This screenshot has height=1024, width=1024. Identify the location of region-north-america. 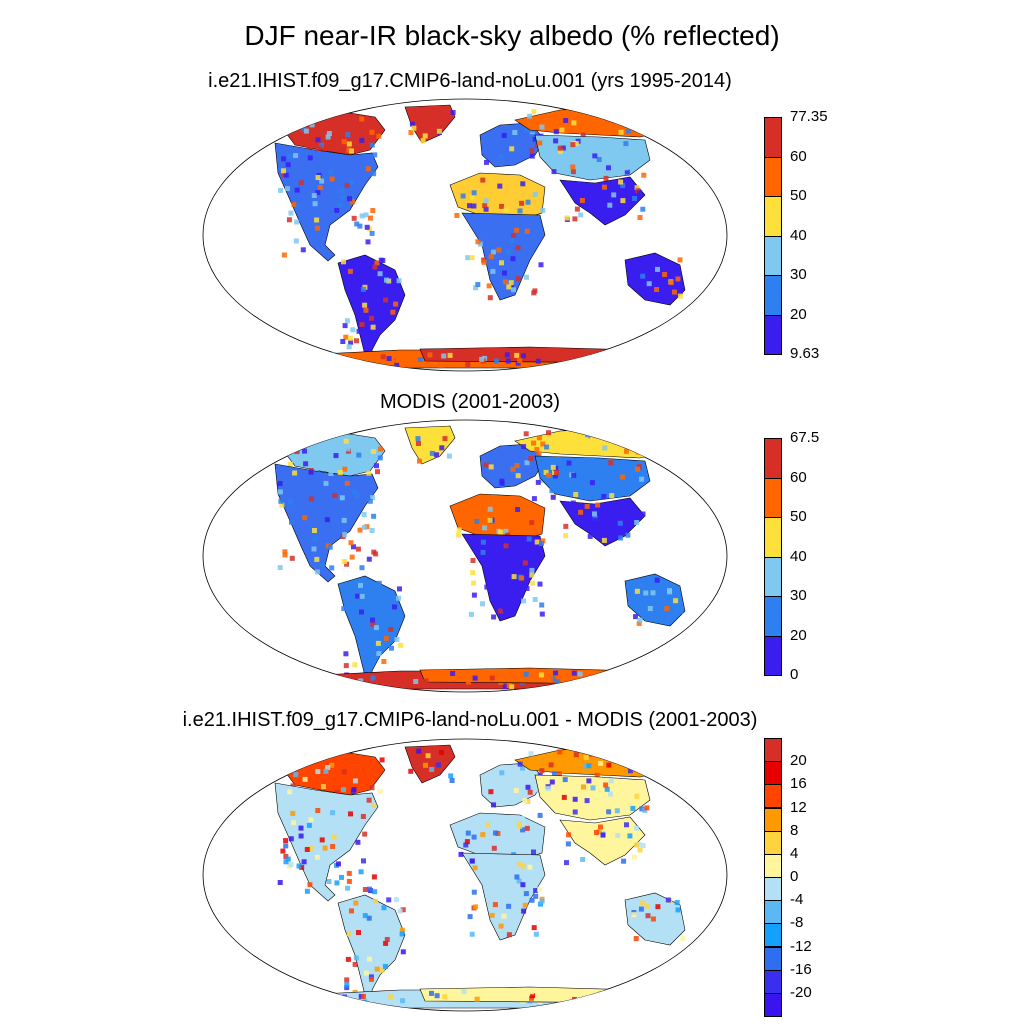
(326, 202).